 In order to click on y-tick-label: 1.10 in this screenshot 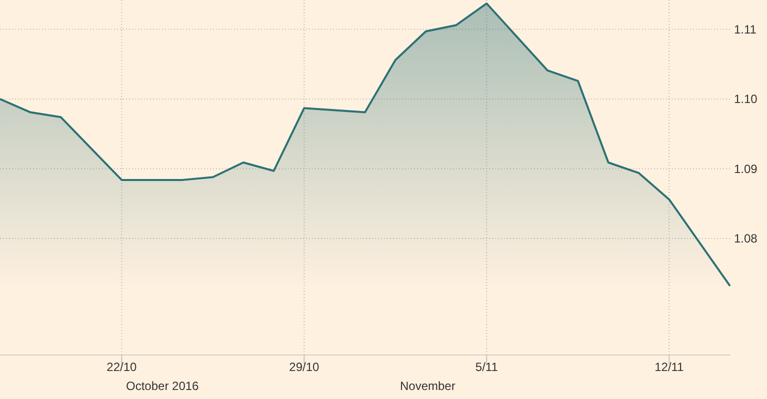, I will do `click(746, 99)`.